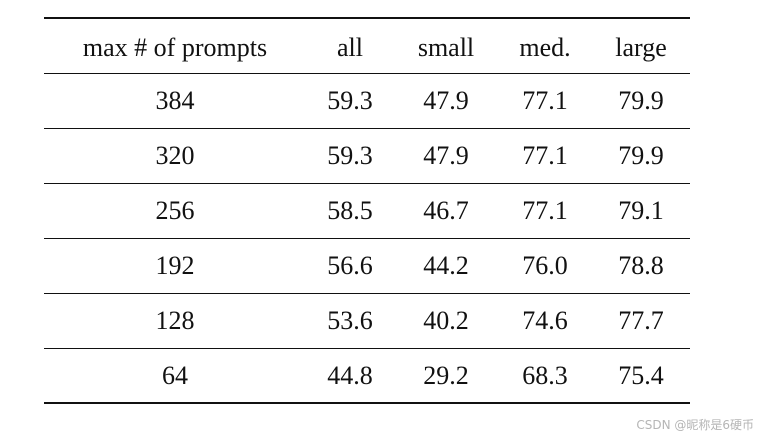  What do you see at coordinates (367, 73) in the screenshot?
I see `header-rule` at bounding box center [367, 73].